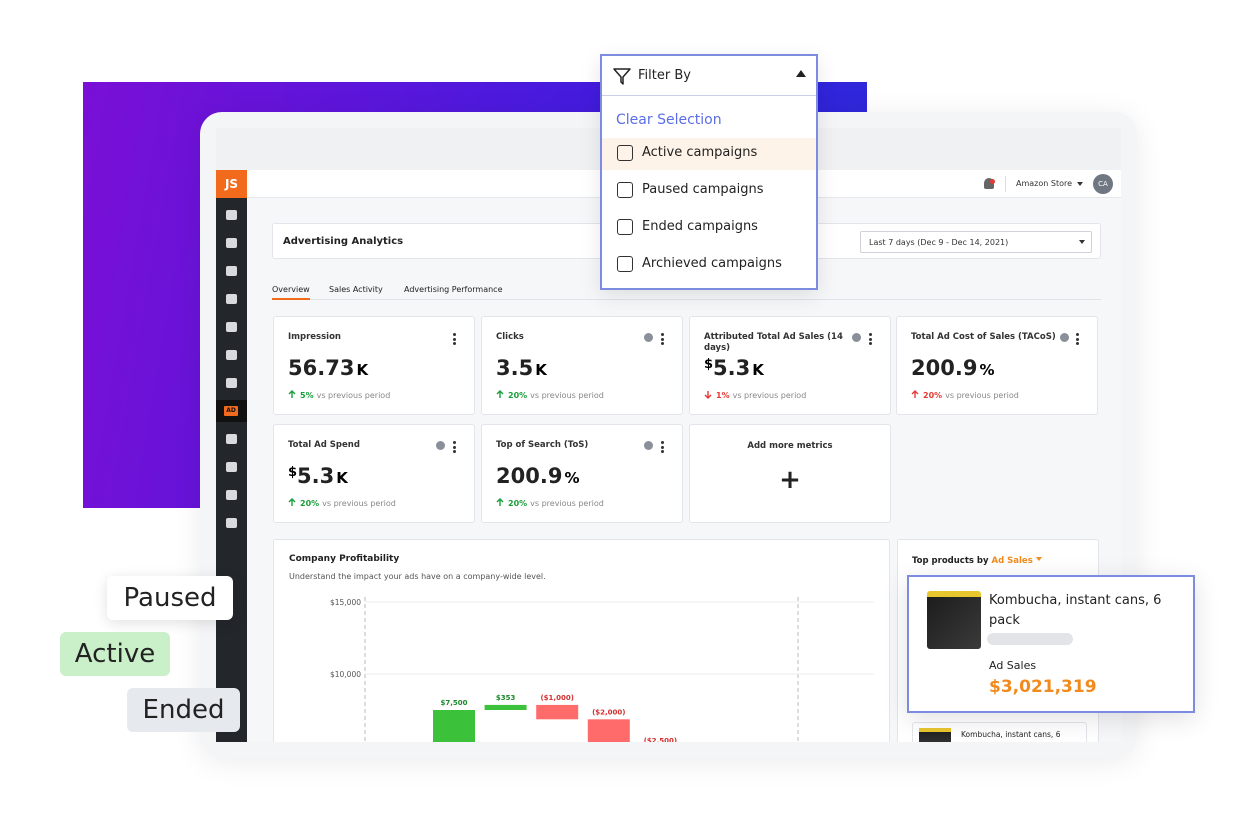 The width and height of the screenshot is (1256, 827). What do you see at coordinates (510, 337) in the screenshot?
I see `metric-label: Clicks` at bounding box center [510, 337].